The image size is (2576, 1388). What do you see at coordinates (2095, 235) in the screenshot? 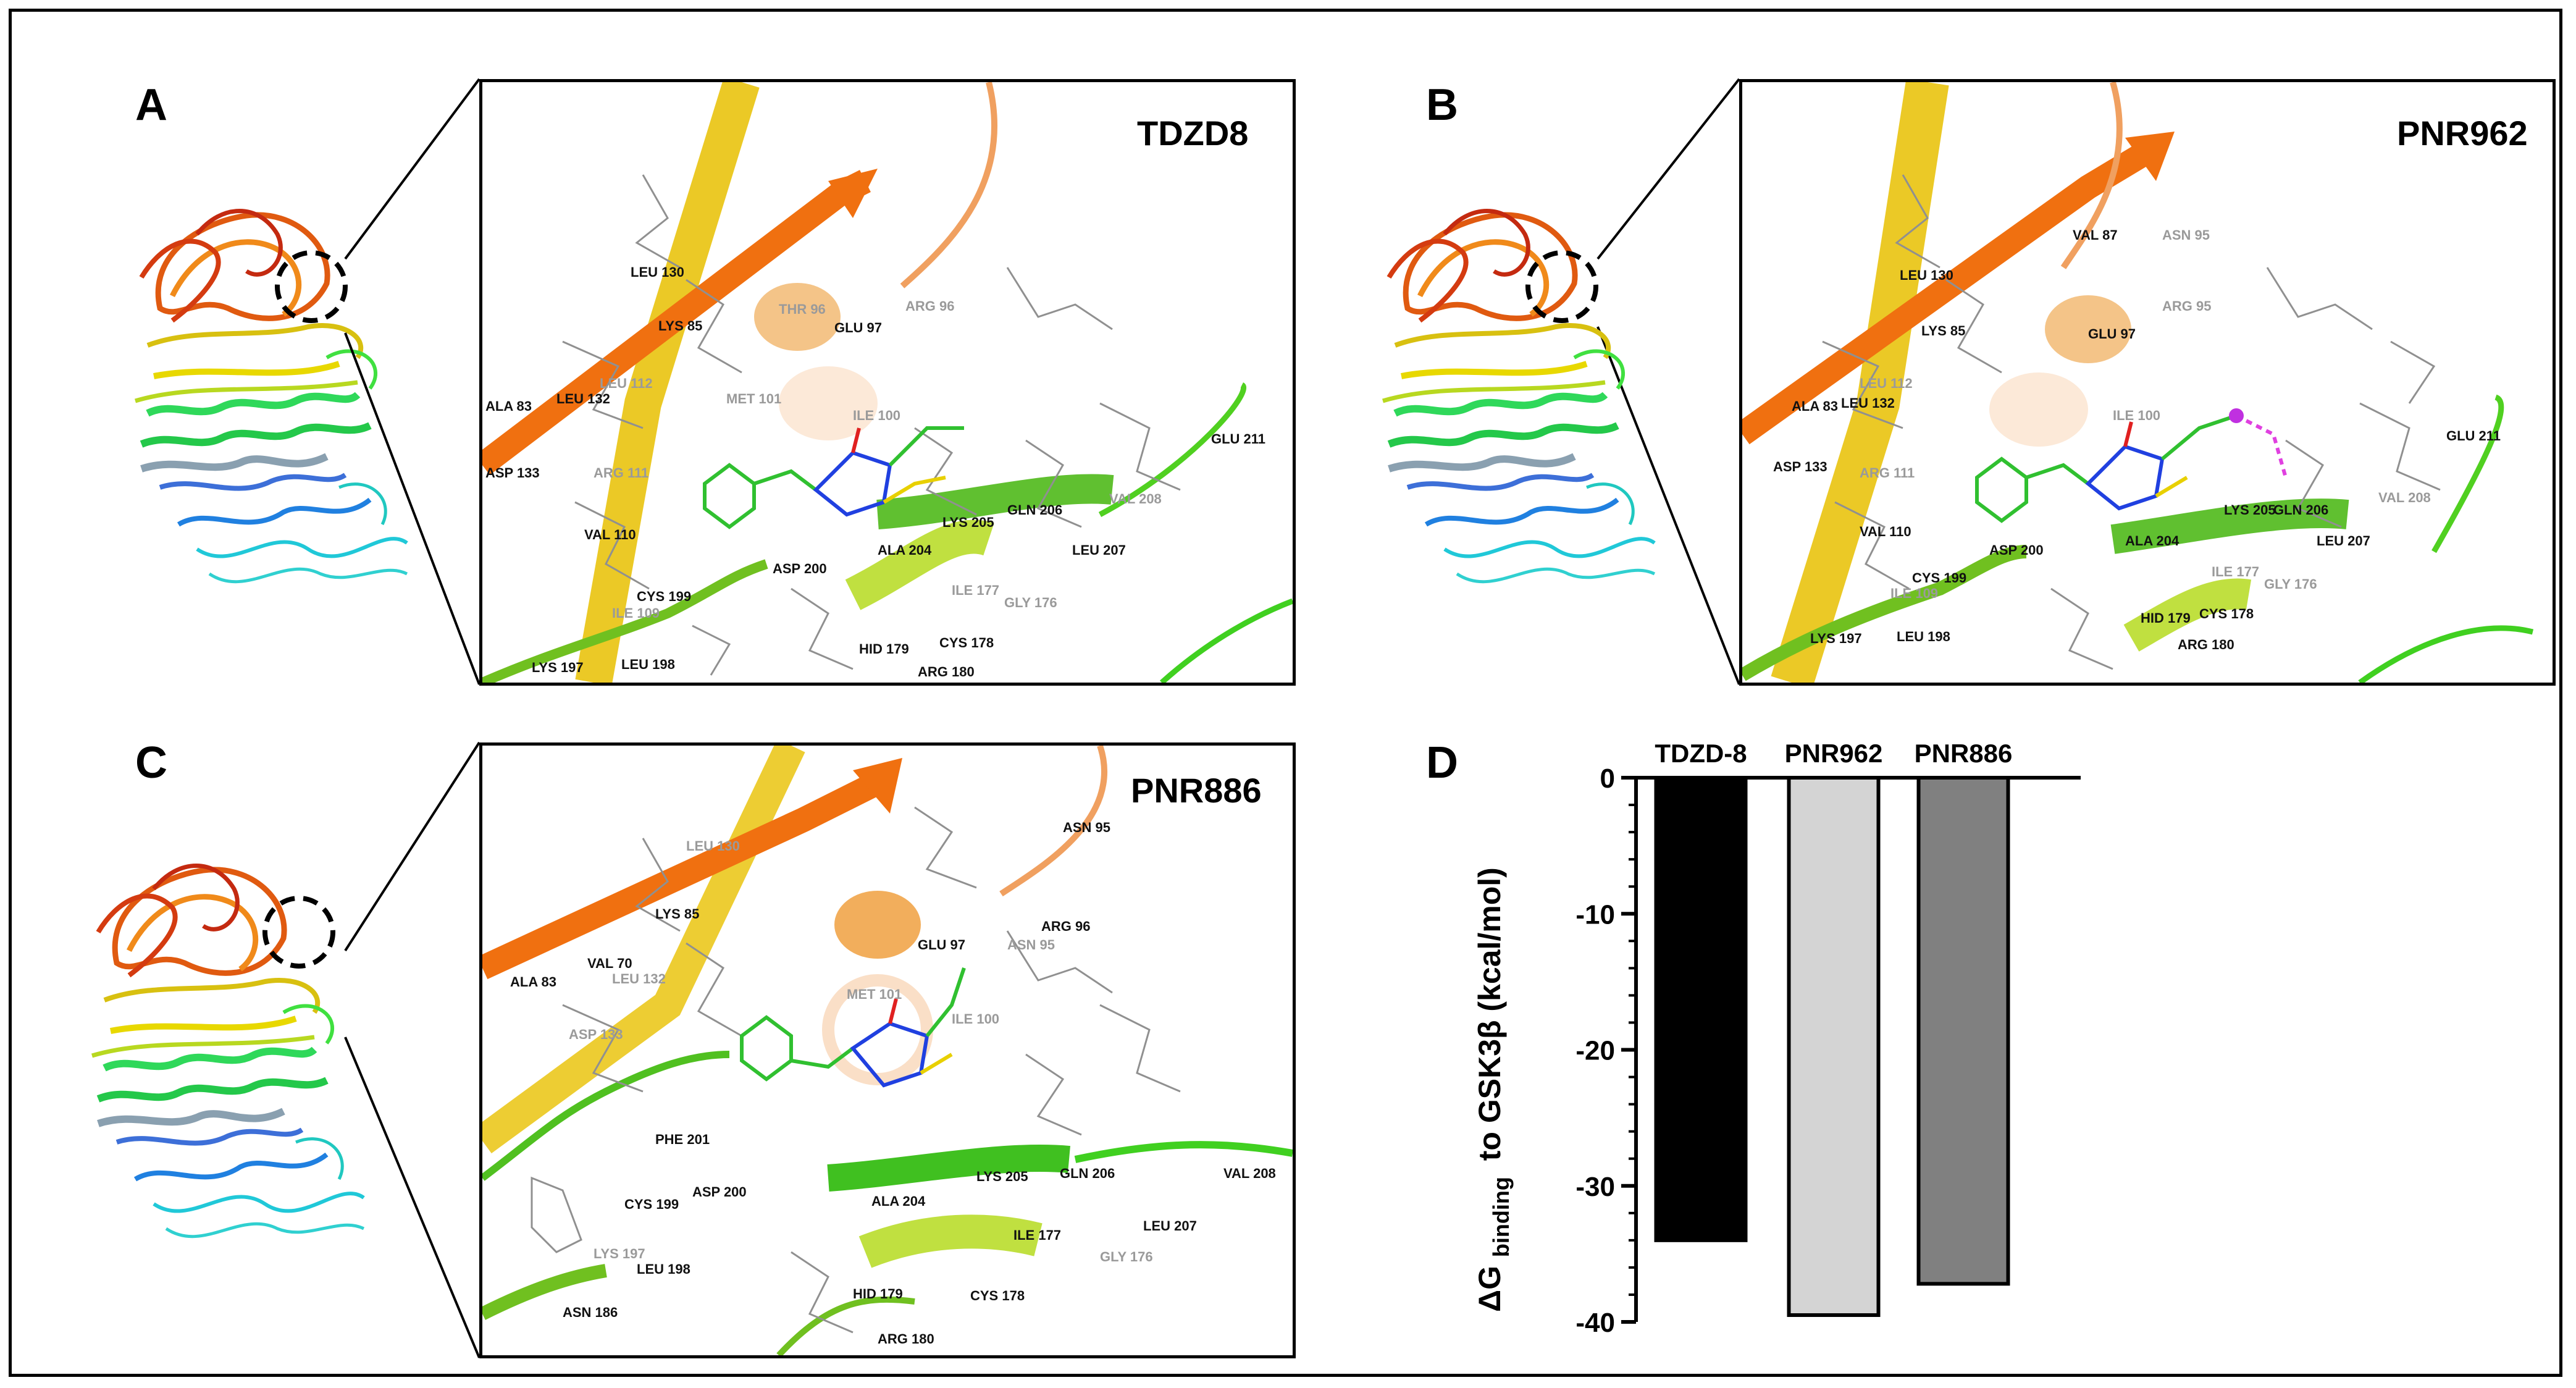
I see `residue-label: VAL 87` at bounding box center [2095, 235].